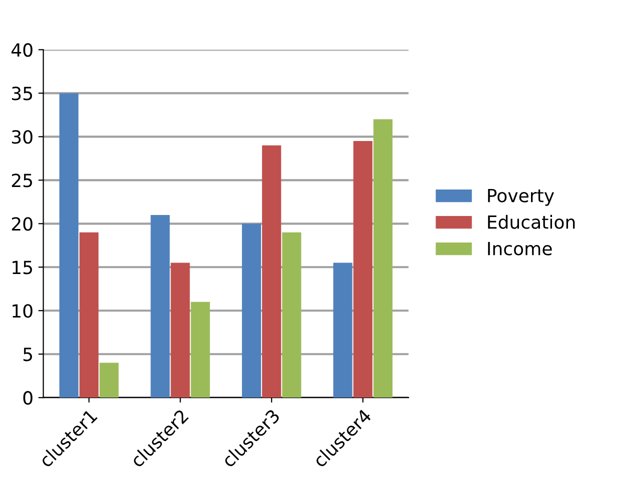 Image resolution: width=619 pixels, height=497 pixels. I want to click on y-tick-label: 40, so click(22, 50).